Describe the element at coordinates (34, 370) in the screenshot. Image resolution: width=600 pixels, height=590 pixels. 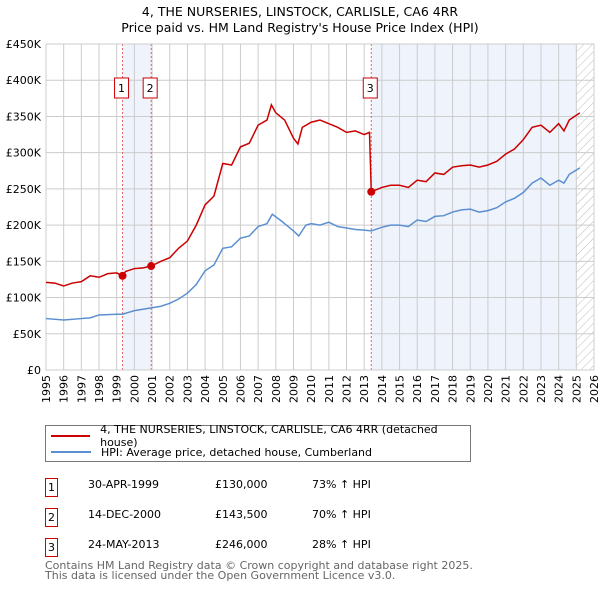
I see `y-tick-label: £0` at that location.